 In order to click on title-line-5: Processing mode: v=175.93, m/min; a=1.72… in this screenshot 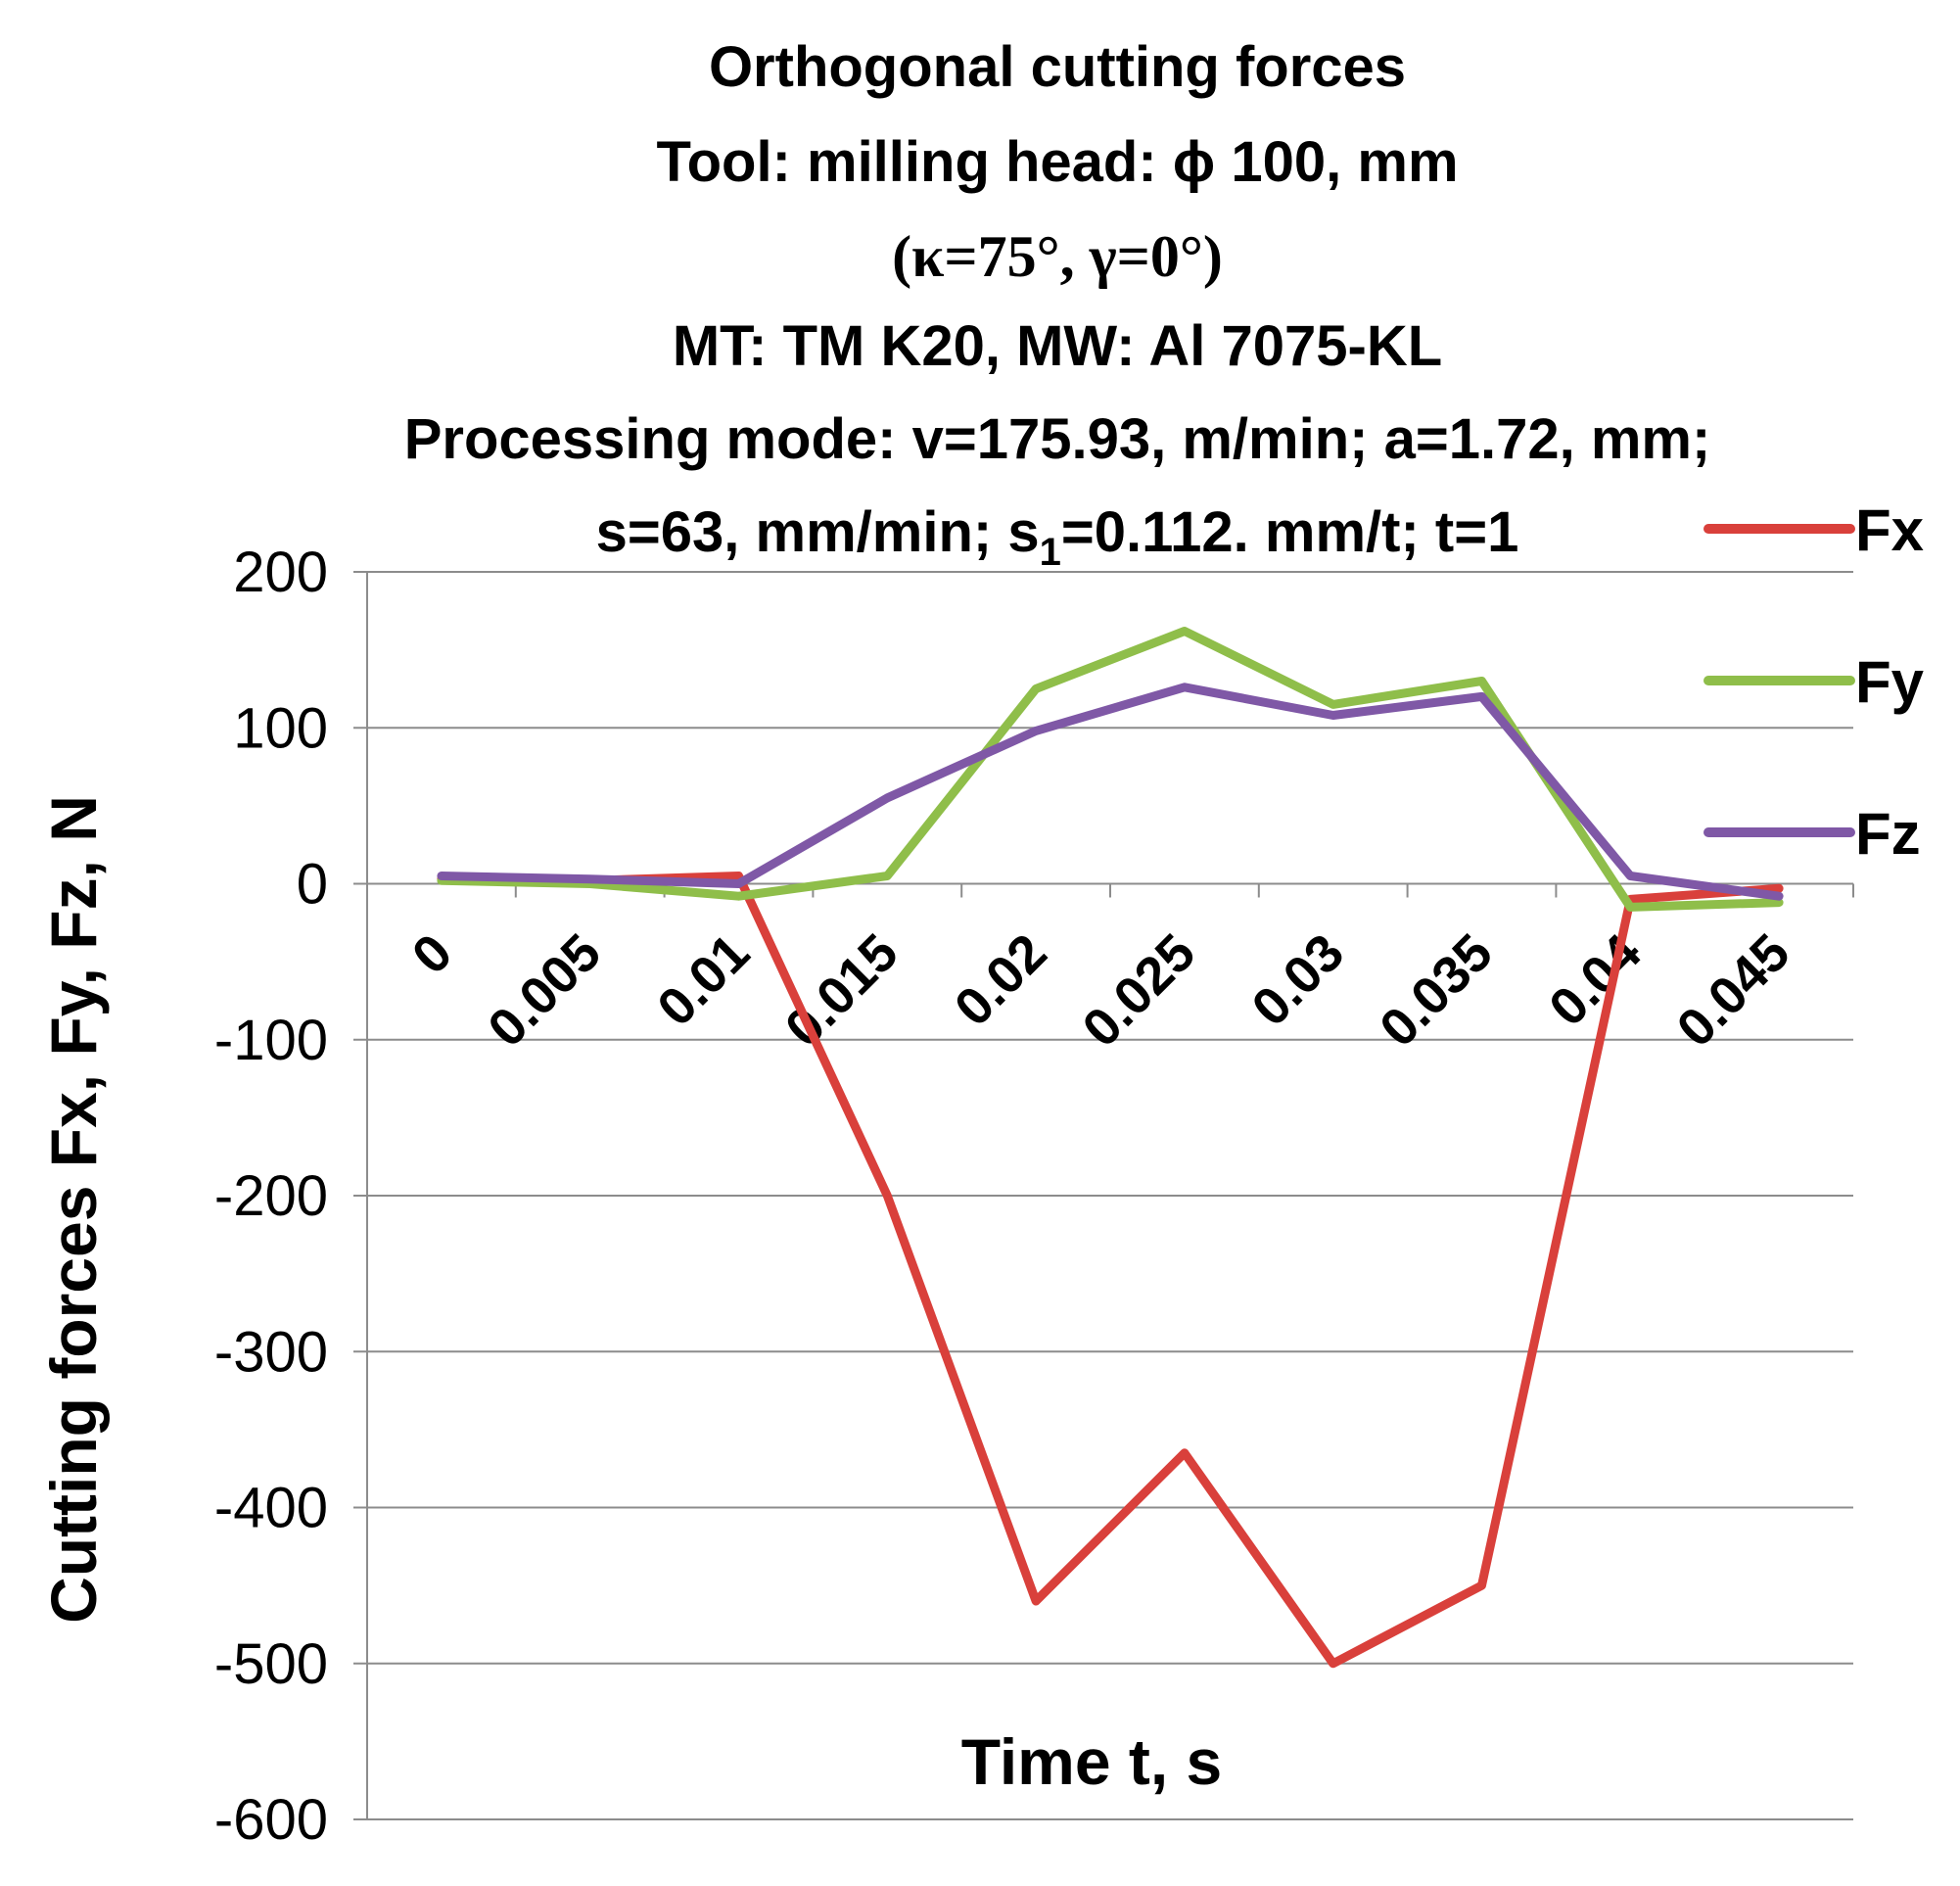, I will do `click(1057, 439)`.